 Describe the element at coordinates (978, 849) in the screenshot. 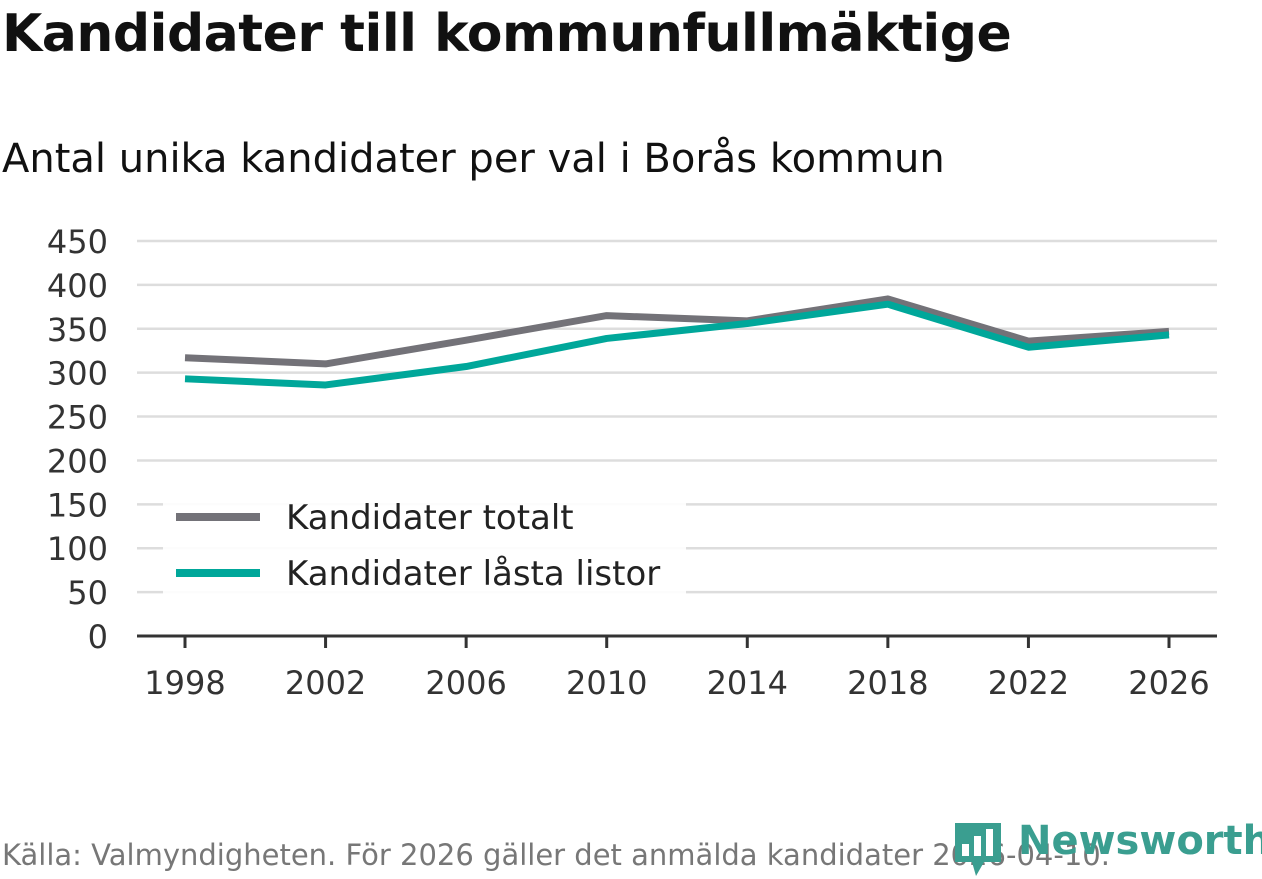

I see `bar-chart-speech-bubble-icon` at that location.